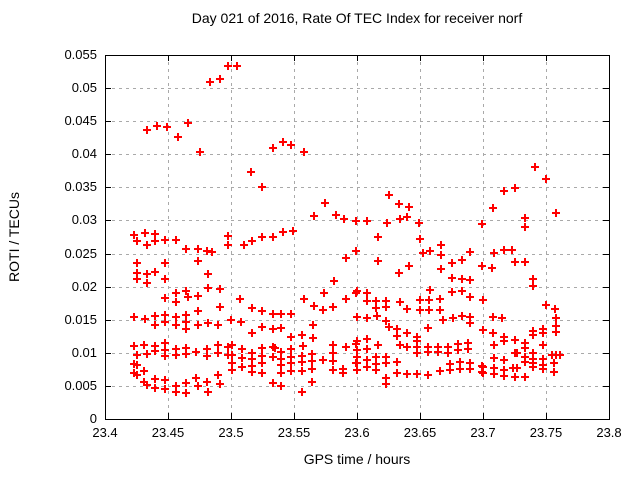 The height and width of the screenshot is (480, 640). Describe the element at coordinates (84, 219) in the screenshot. I see `y-tick-label: 0.03` at that location.